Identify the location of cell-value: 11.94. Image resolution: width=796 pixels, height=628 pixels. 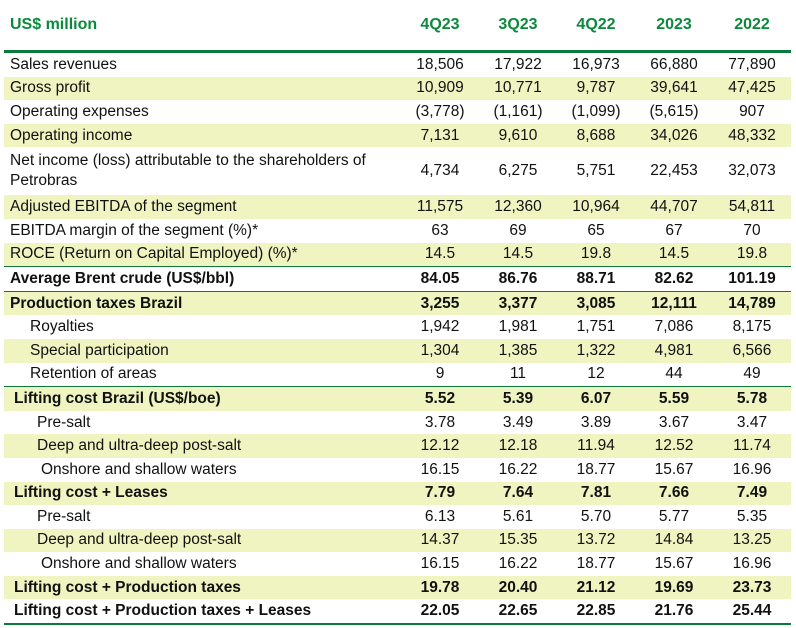
(596, 446).